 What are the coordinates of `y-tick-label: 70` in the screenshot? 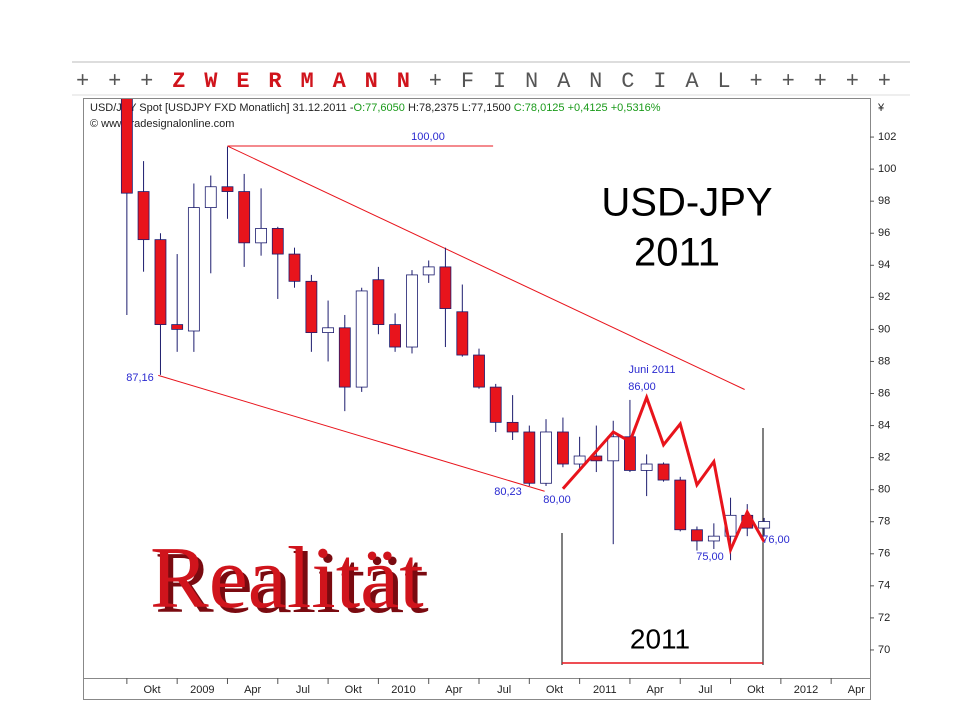 It's located at (884, 650).